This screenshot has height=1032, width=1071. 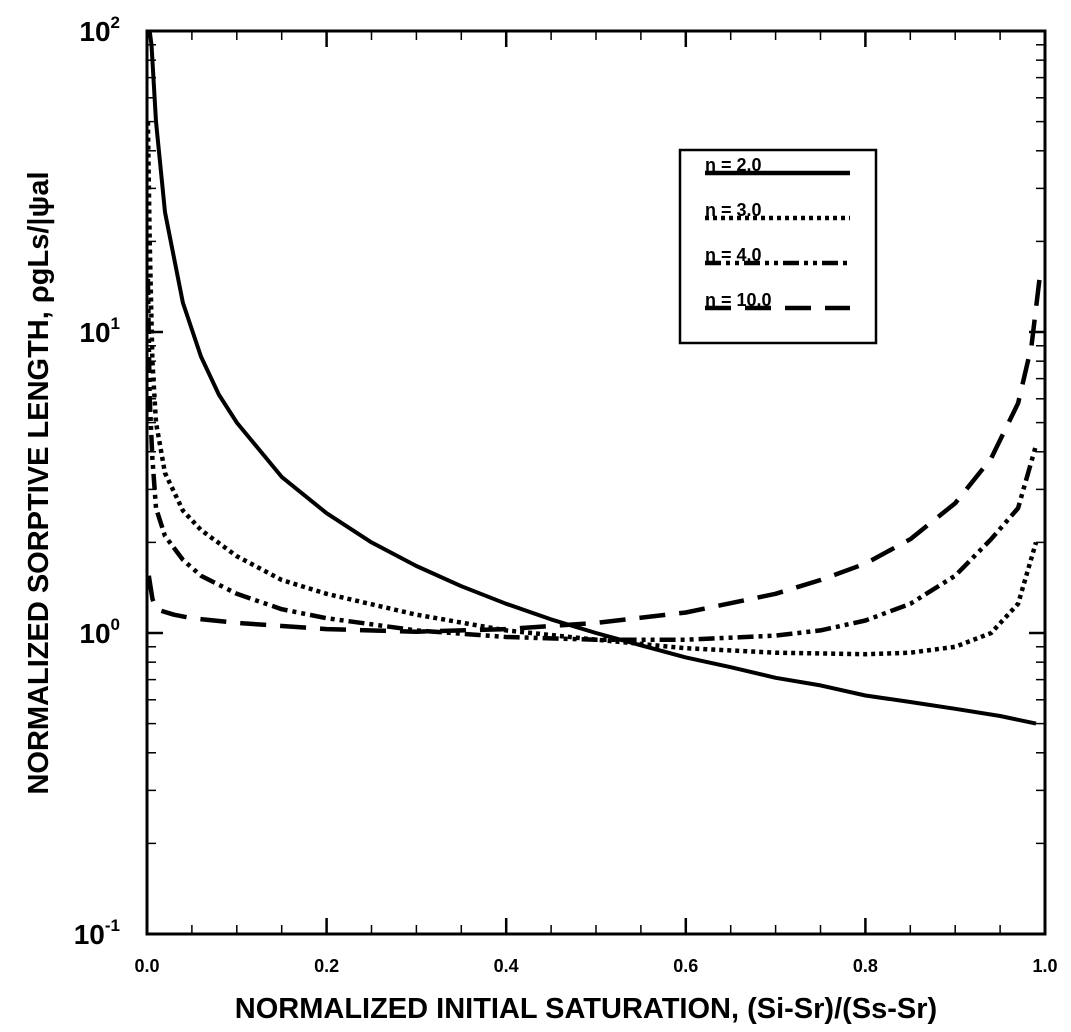 What do you see at coordinates (777, 233) in the screenshot?
I see `legend-entries: n = 2.0 n = 3.0 n = 4.0 n = 10.0` at bounding box center [777, 233].